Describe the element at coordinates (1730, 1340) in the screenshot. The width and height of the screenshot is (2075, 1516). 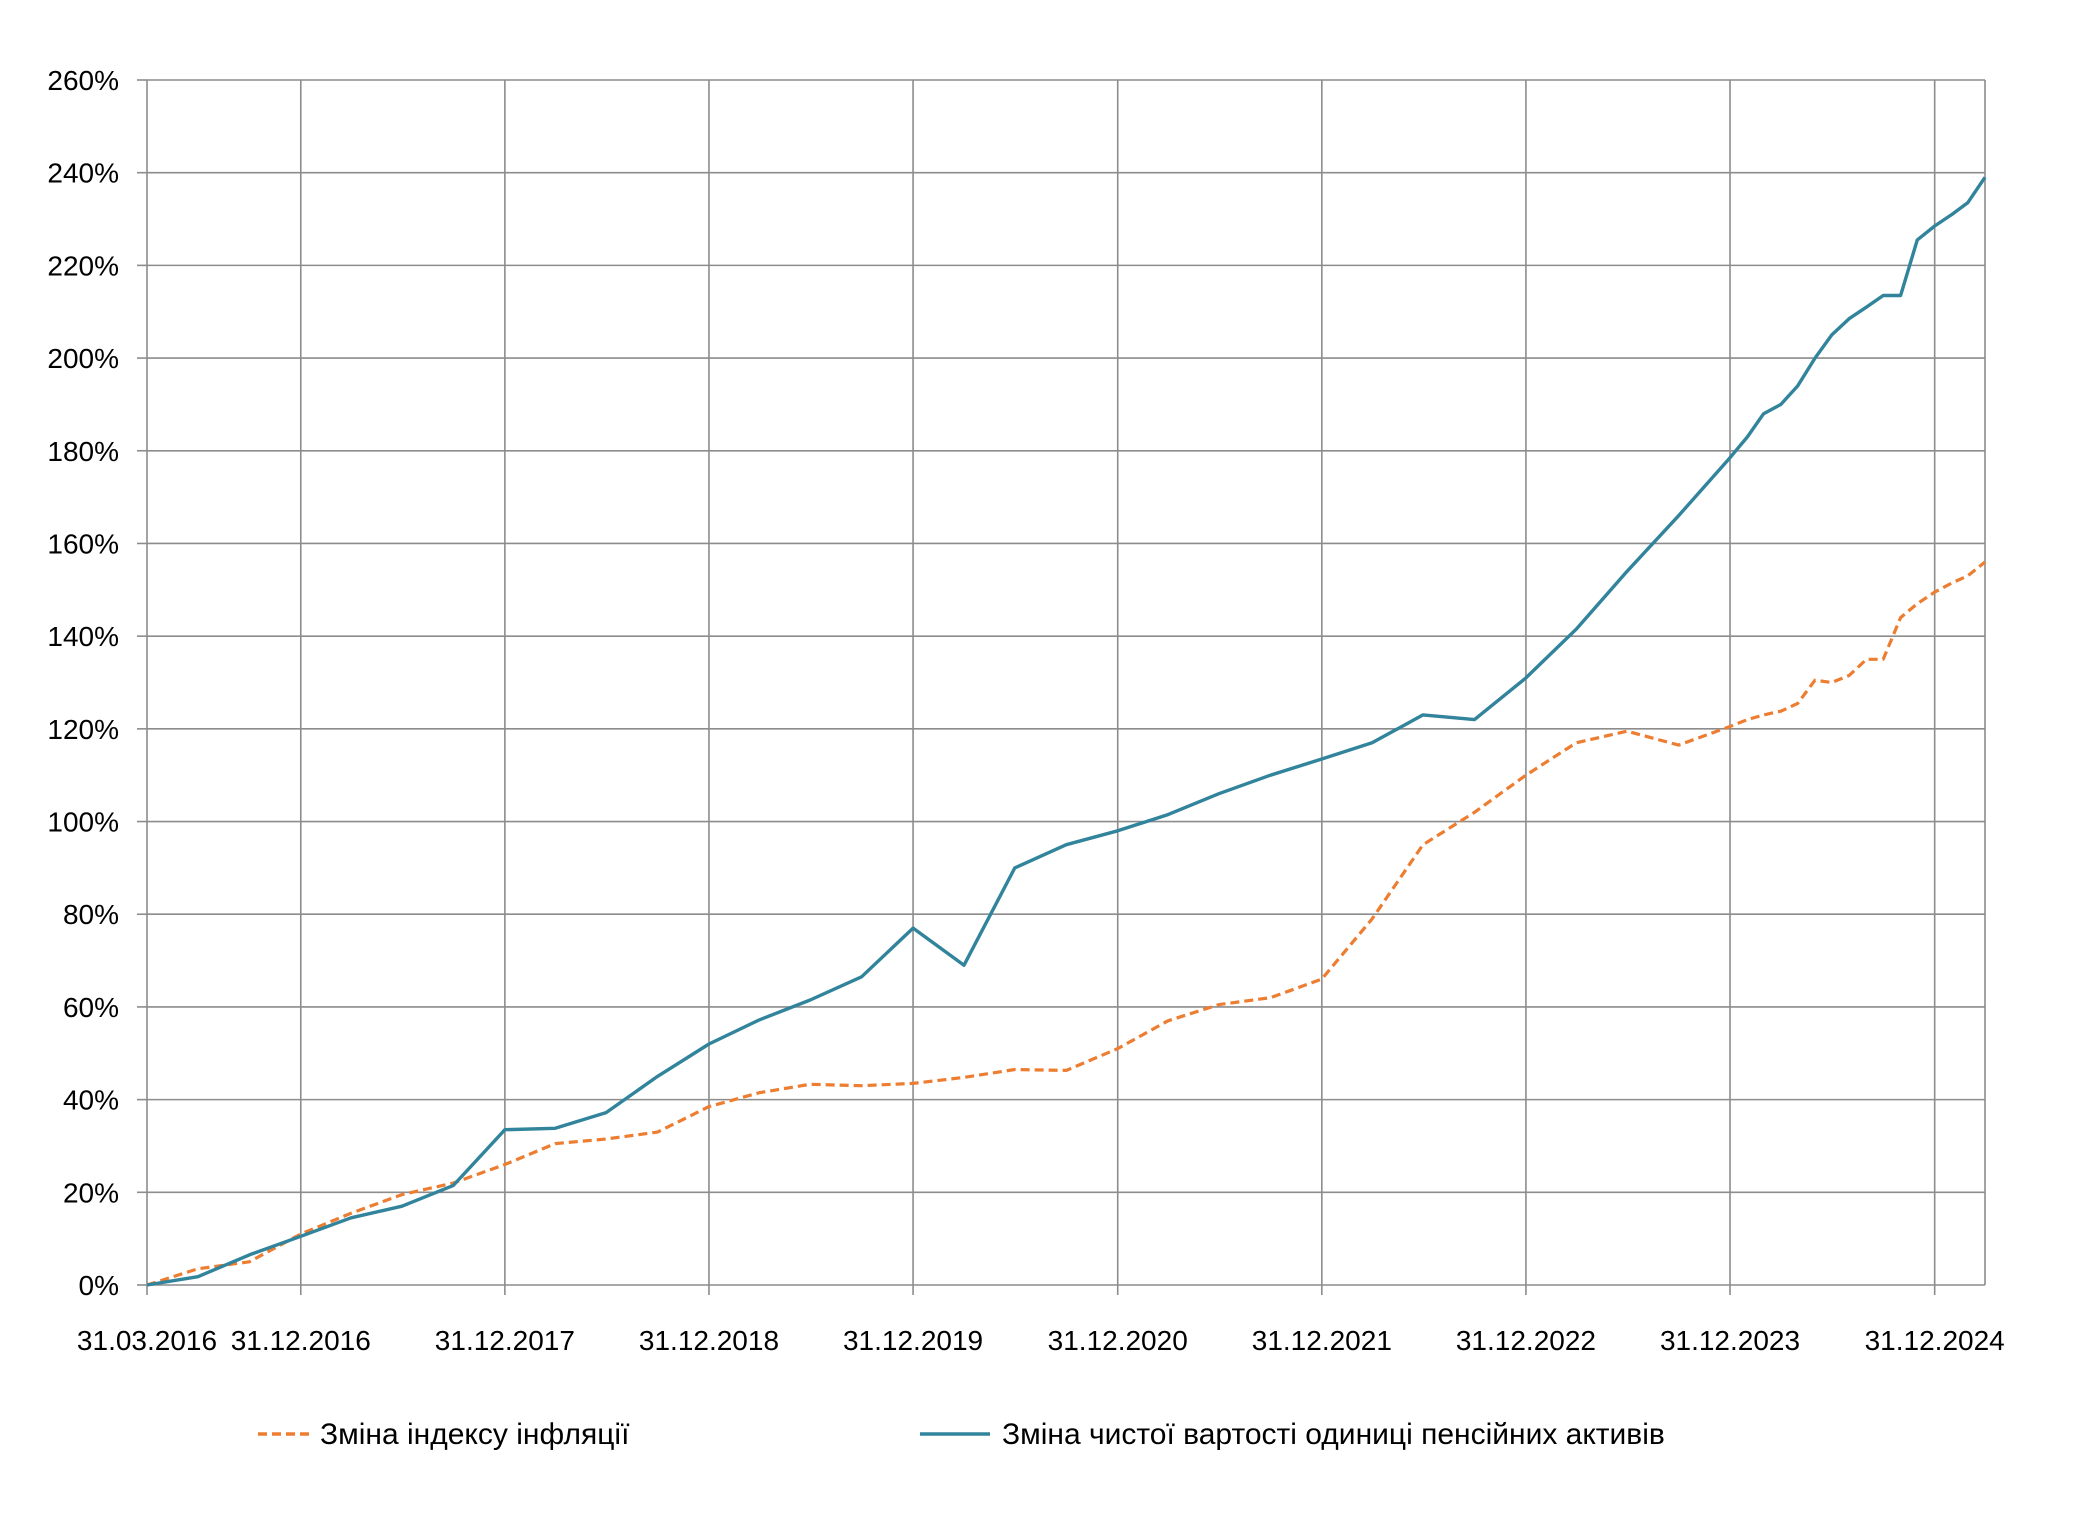
I see `x-tick-label: 31.12.2023` at that location.